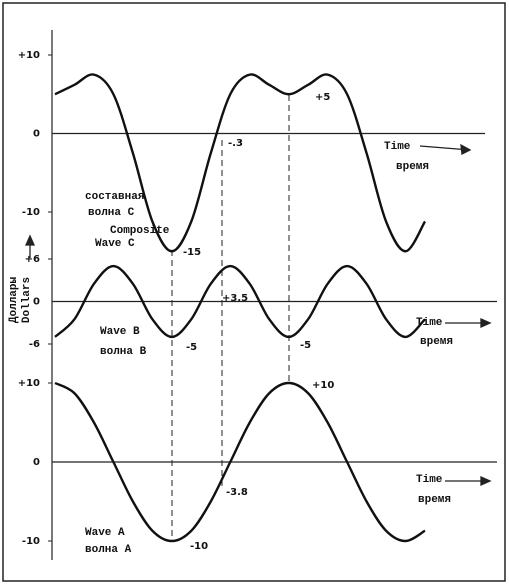 The width and height of the screenshot is (509, 586). I want to click on wave-label: волна C, so click(111, 213).